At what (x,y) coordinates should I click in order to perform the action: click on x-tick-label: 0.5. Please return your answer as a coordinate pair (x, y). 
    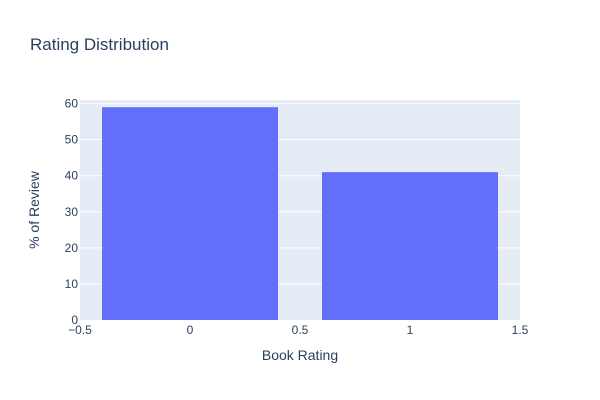
    Looking at the image, I should click on (300, 330).